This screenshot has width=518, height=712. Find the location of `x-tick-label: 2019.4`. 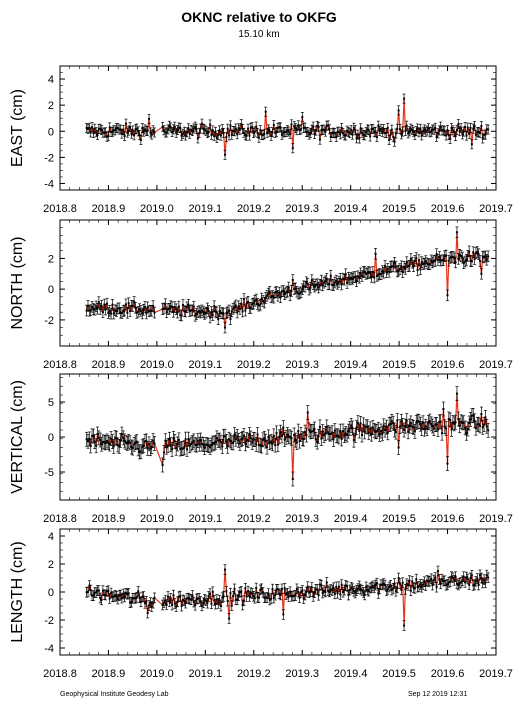

x-tick-label: 2019.4 is located at coordinates (351, 365).